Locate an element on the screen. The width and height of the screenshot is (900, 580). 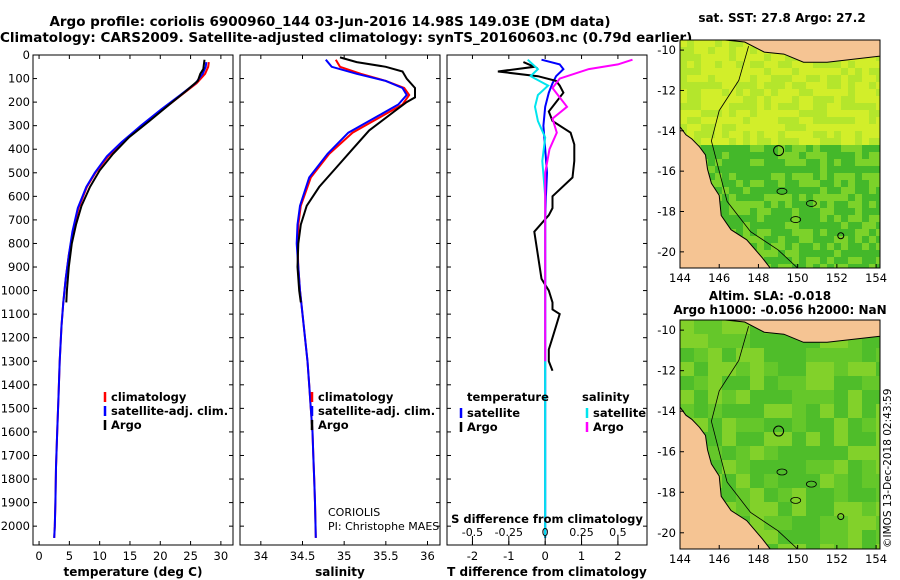
y-tick-label: 1900 is located at coordinates (15, 503).